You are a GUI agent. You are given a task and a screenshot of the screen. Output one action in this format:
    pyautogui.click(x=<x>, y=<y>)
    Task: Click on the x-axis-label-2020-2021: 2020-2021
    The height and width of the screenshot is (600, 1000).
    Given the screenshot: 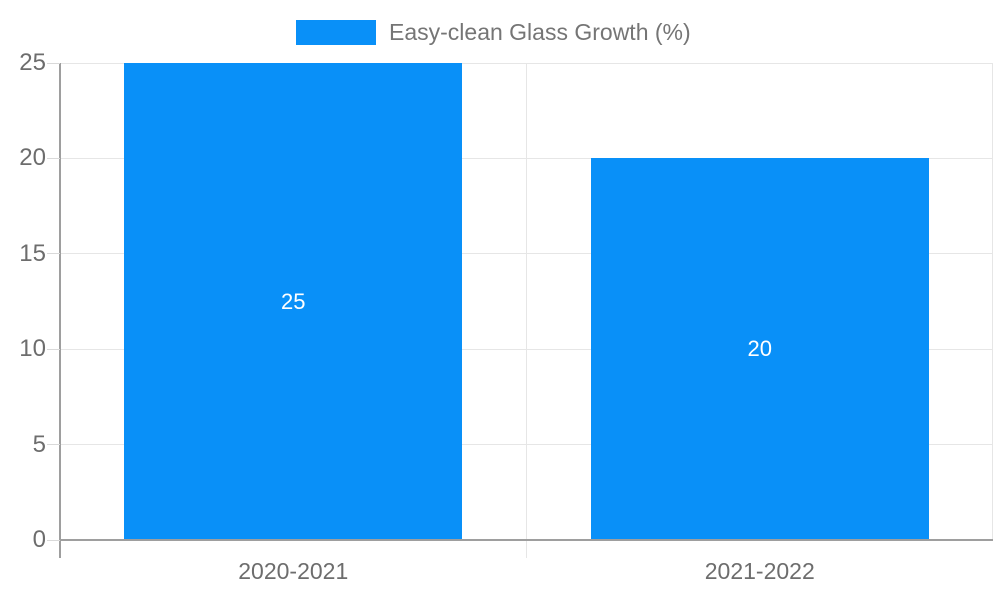 What is the action you would take?
    pyautogui.click(x=293, y=571)
    